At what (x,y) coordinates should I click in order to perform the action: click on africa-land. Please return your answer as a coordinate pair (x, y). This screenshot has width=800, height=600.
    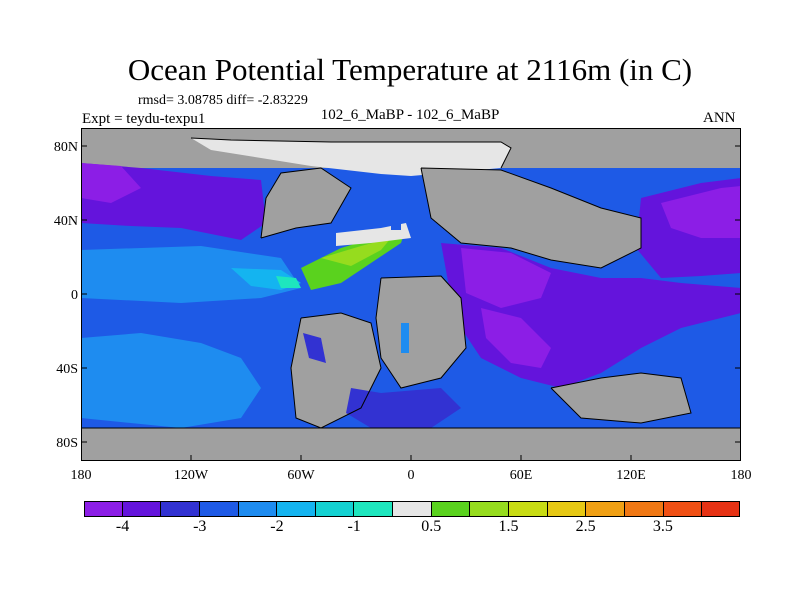
    Looking at the image, I should click on (421, 332).